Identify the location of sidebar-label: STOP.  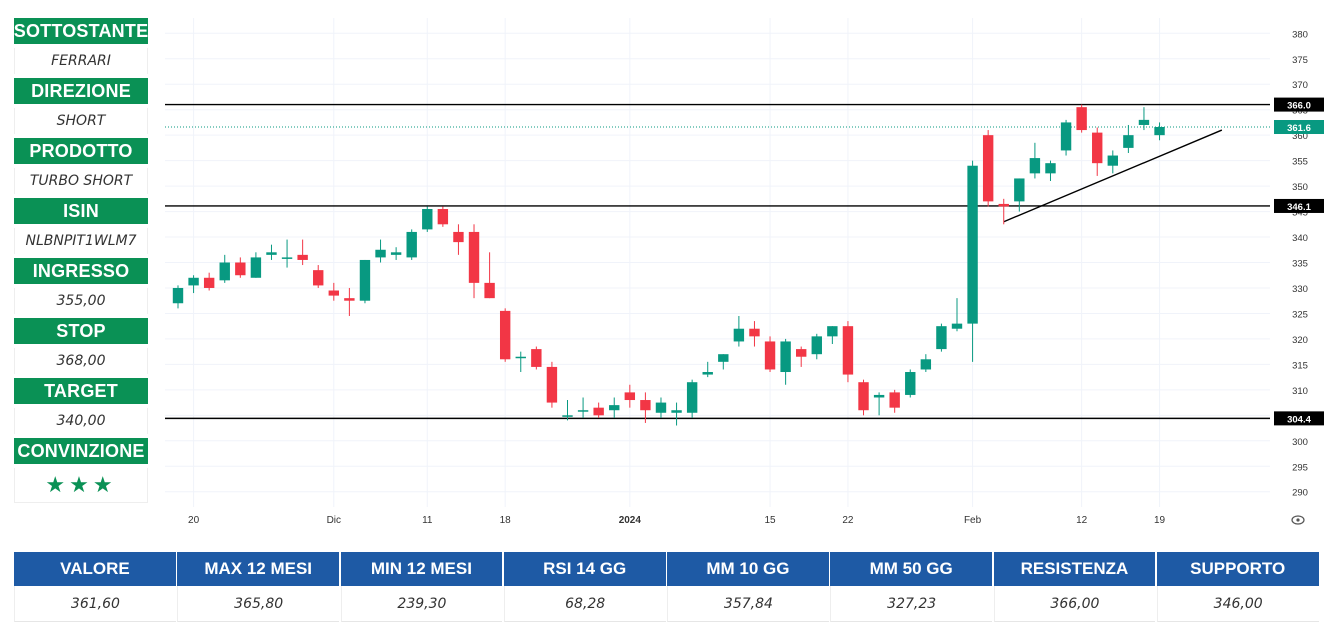
(81, 331).